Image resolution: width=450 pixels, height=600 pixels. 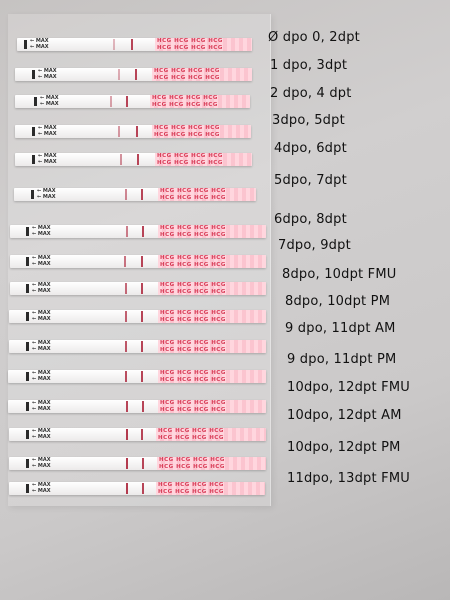 What do you see at coordinates (348, 387) in the screenshot?
I see `test-label: 10dpo, 12dpt FMU` at bounding box center [348, 387].